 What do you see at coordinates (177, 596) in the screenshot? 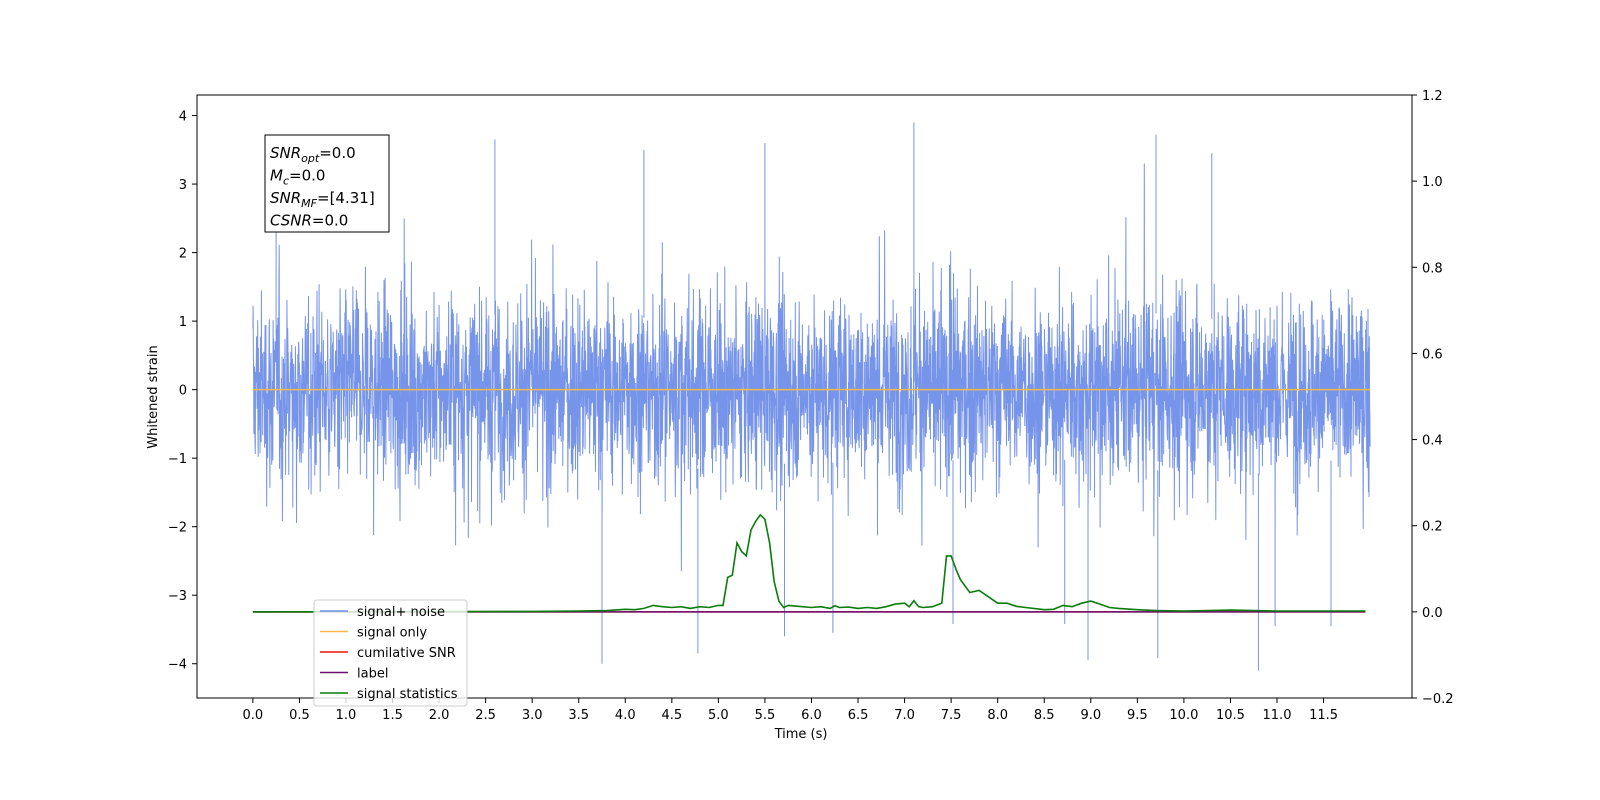
I see `y-tick-label: −3` at bounding box center [177, 596].